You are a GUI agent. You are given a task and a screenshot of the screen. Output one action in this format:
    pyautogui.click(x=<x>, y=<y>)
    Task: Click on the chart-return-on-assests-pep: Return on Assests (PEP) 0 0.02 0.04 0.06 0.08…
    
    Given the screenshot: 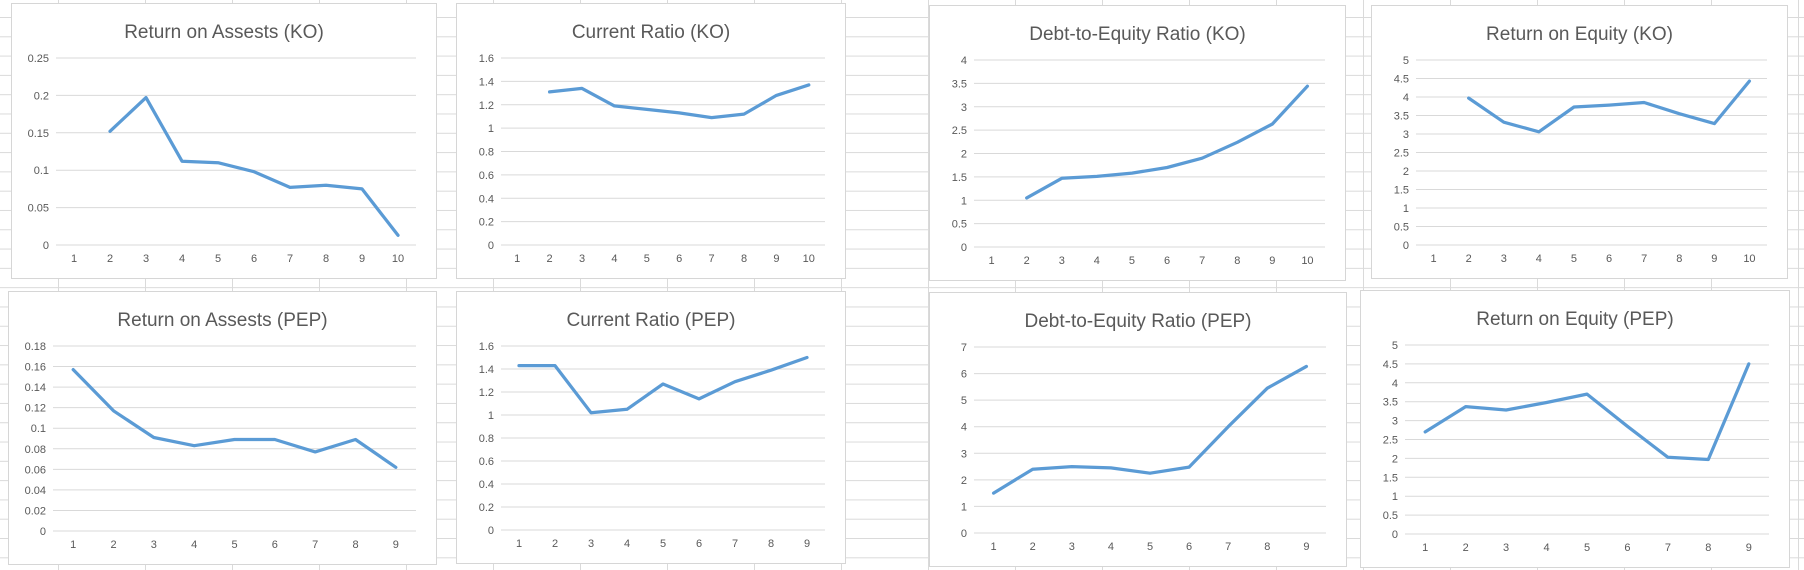 What is the action you would take?
    pyautogui.click(x=222, y=428)
    